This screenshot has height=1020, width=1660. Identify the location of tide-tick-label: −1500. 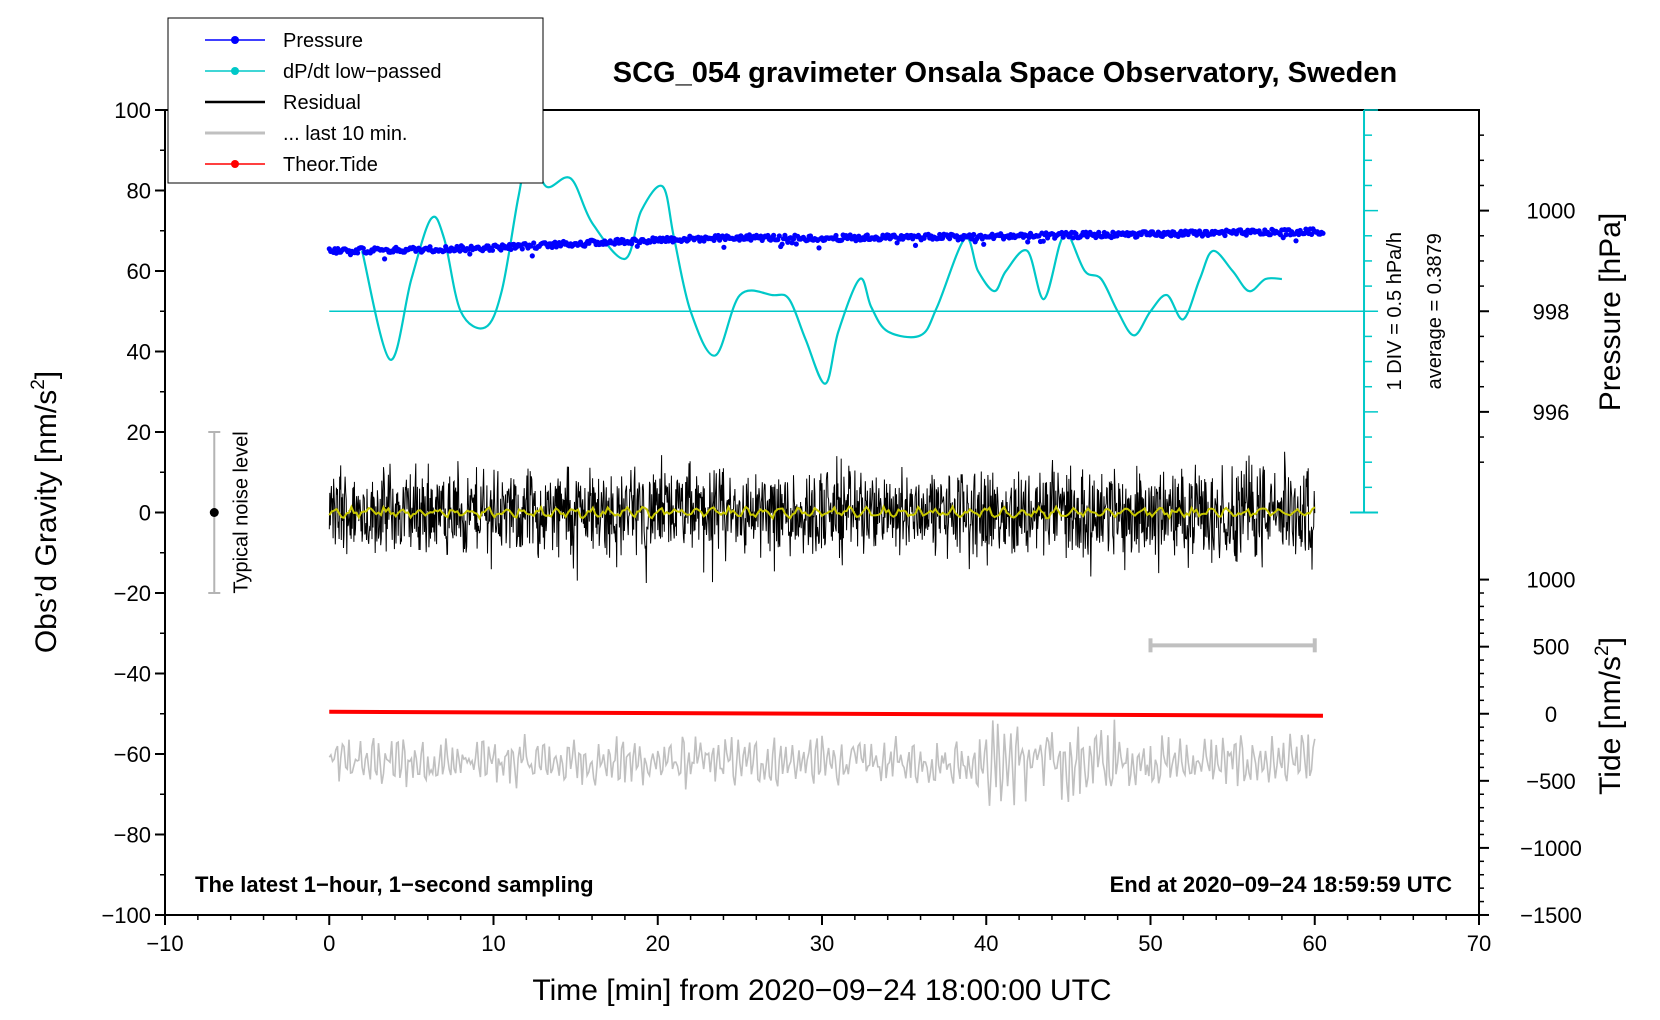
(1551, 915).